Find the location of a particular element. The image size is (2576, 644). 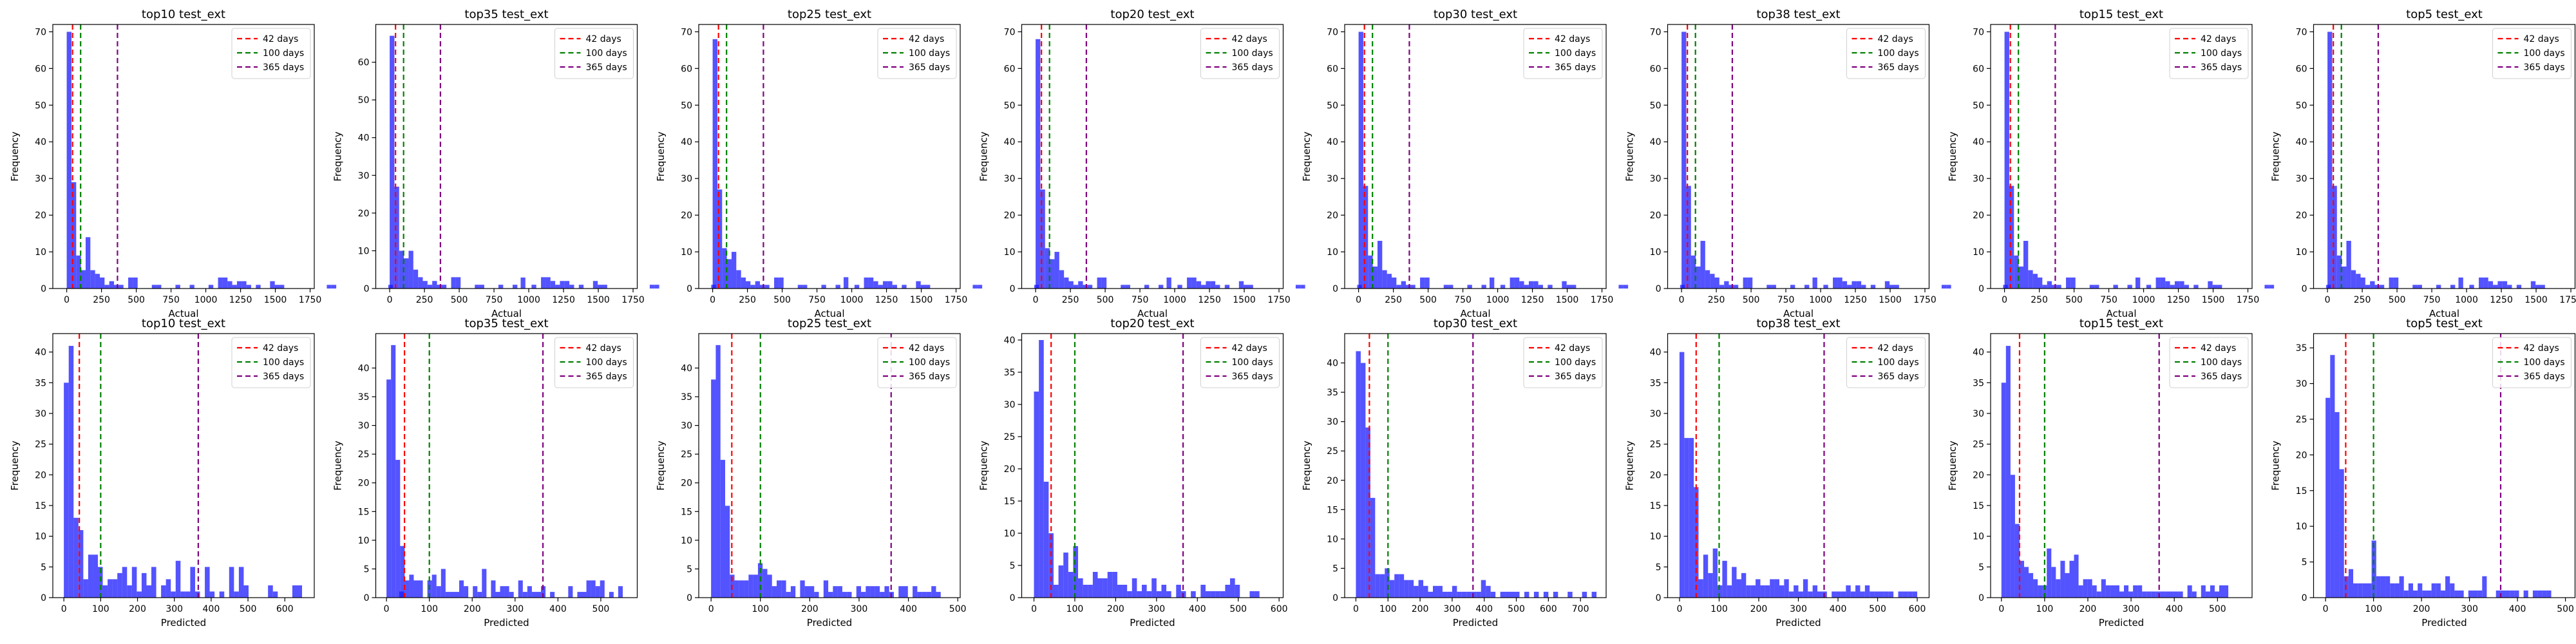

panel-title: top30 test_ext is located at coordinates (1475, 14).